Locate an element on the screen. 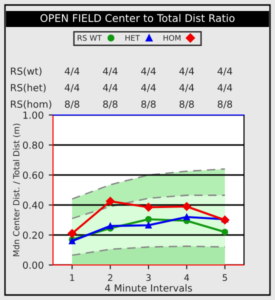  x-tick-label: 3 is located at coordinates (148, 278).